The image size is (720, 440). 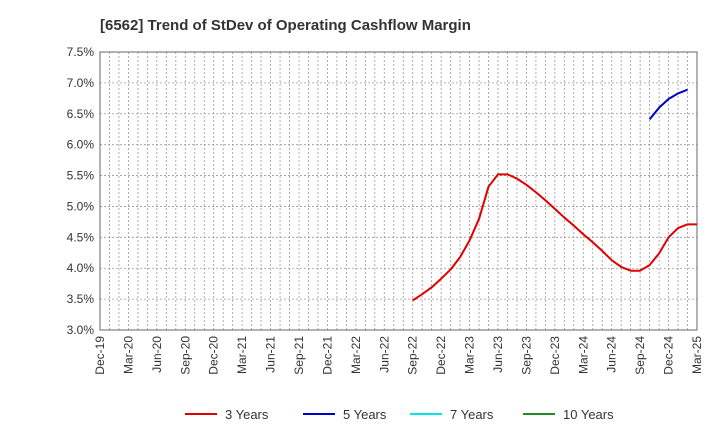 I want to click on x-tick-label: Mar-21, so click(x=242, y=355).